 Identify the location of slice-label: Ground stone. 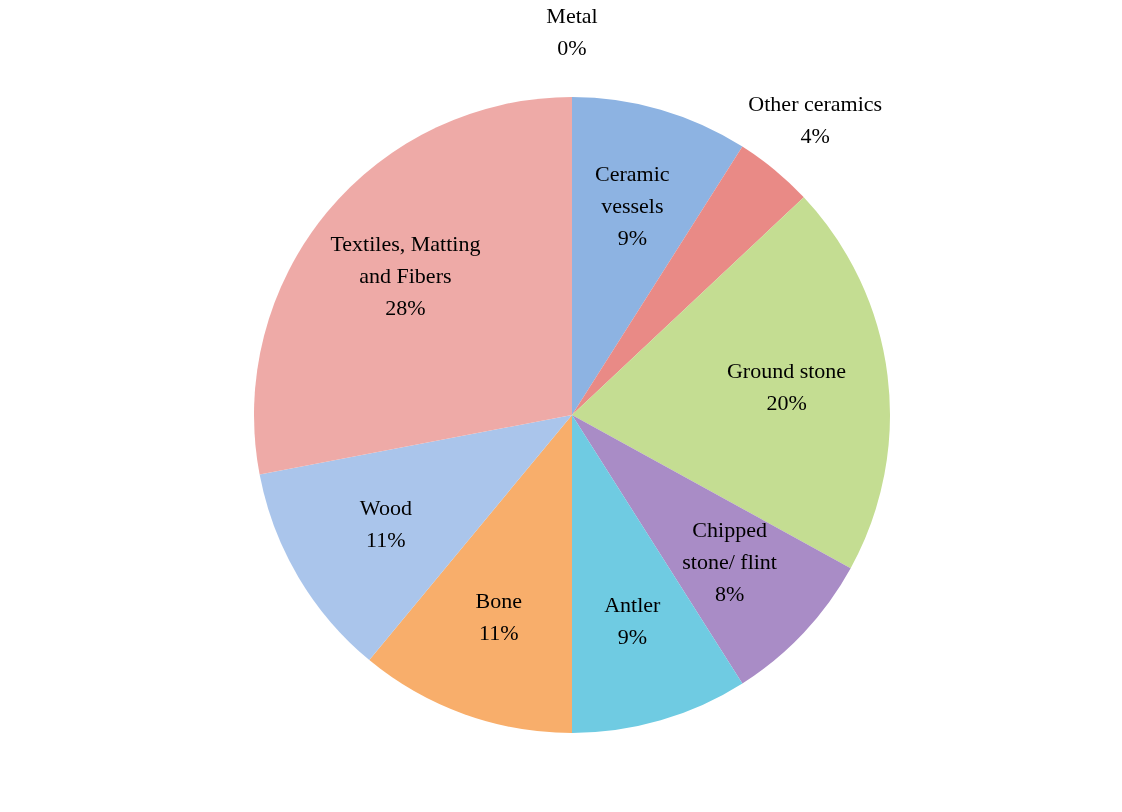
(786, 370).